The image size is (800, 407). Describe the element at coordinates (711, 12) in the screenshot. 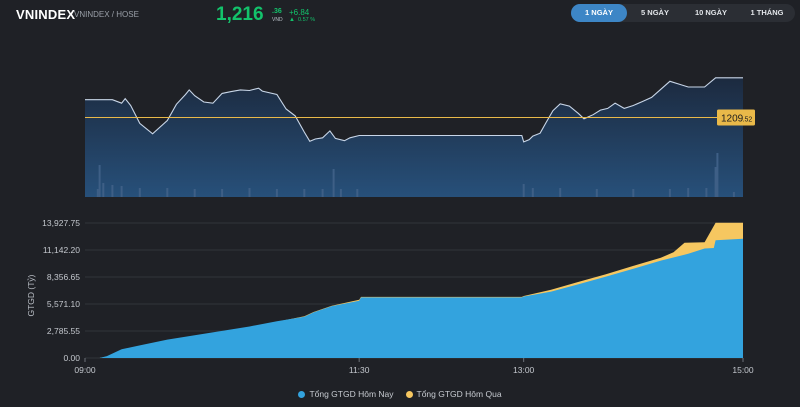

I see `tab-10-days: 10 NGÀY` at that location.